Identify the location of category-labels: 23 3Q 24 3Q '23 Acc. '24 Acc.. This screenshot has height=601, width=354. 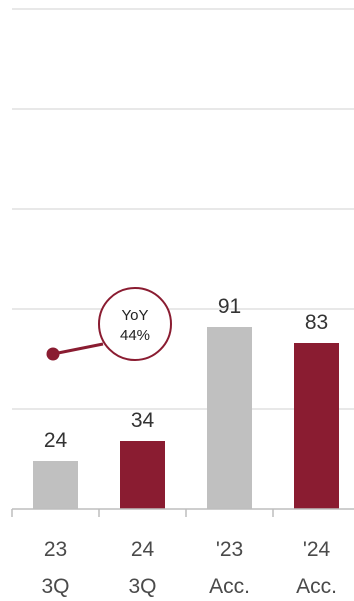
(188, 568).